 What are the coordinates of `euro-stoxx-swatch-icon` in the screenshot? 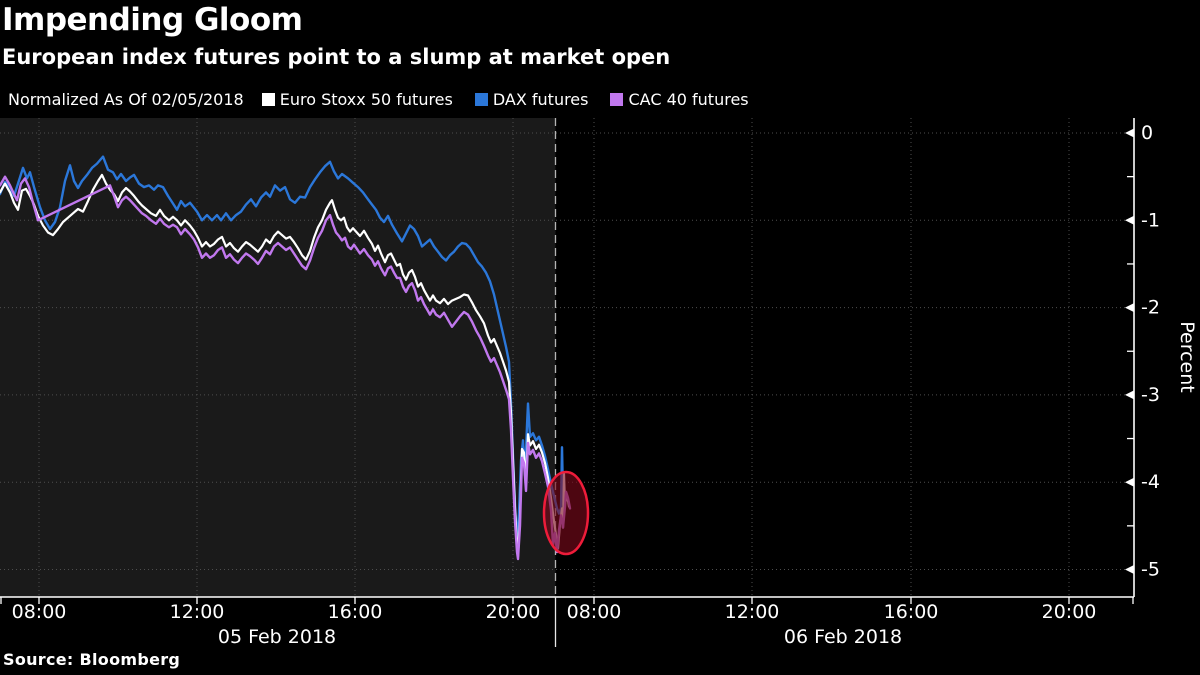 It's located at (268, 99).